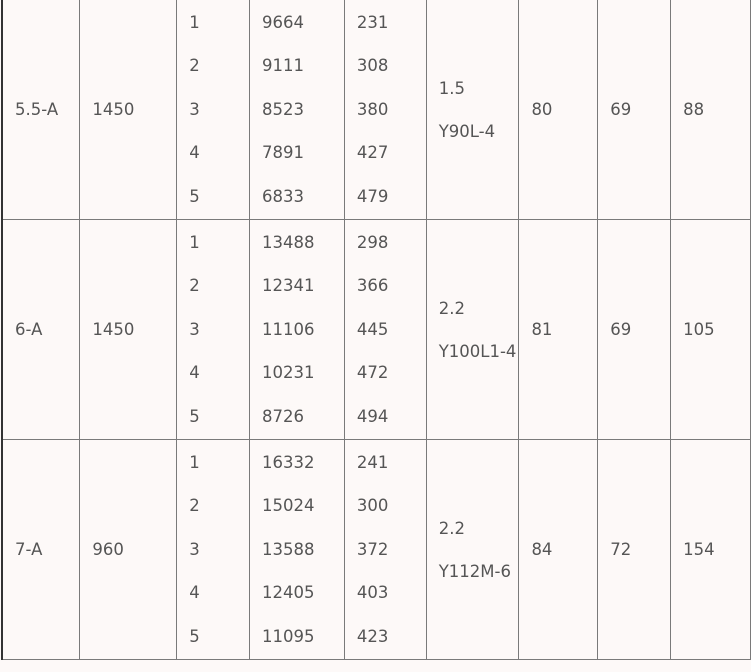  I want to click on motor-value: Y90L-4, so click(467, 131).